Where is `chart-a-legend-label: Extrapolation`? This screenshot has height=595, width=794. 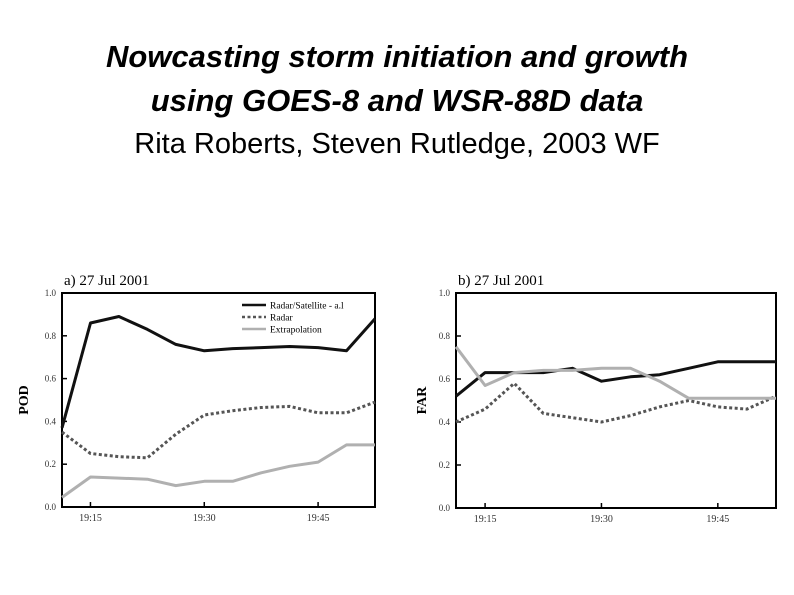 chart-a-legend-label: Extrapolation is located at coordinates (296, 331).